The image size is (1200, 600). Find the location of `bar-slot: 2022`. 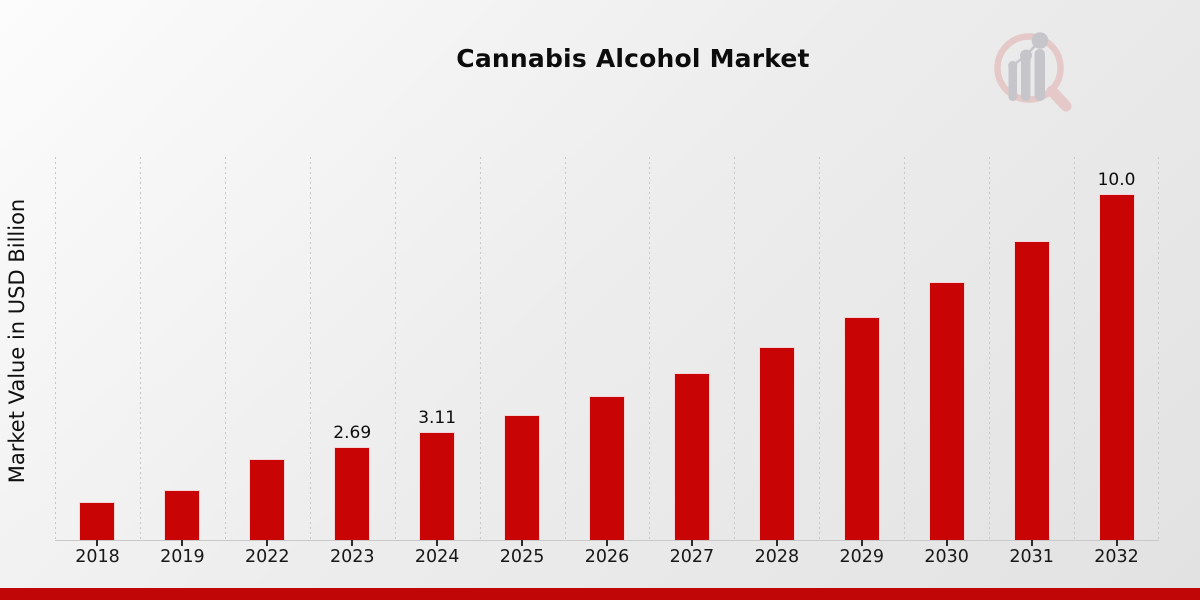

bar-slot: 2022 is located at coordinates (267, 362).